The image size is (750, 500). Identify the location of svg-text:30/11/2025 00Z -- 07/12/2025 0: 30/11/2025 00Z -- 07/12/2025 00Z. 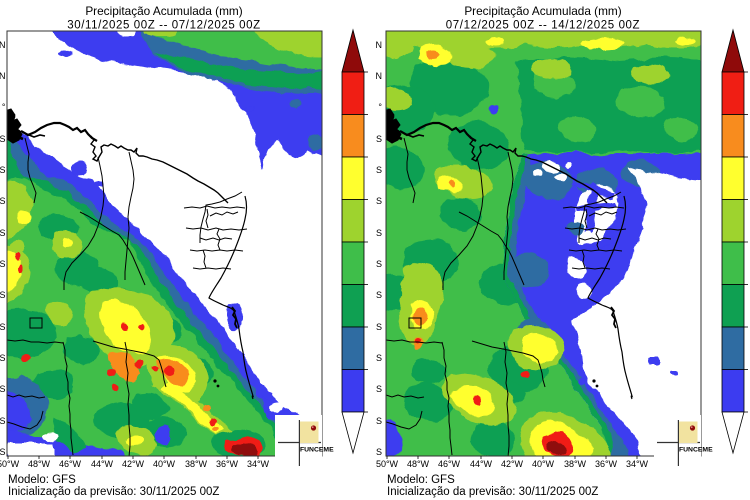
(164, 26).